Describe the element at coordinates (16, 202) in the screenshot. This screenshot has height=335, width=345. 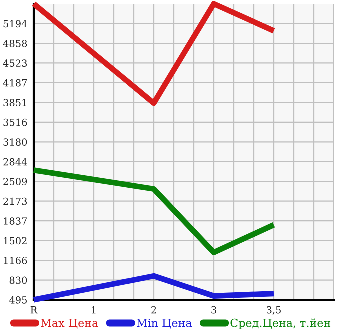
I see `y-tick-label: 2173` at that location.